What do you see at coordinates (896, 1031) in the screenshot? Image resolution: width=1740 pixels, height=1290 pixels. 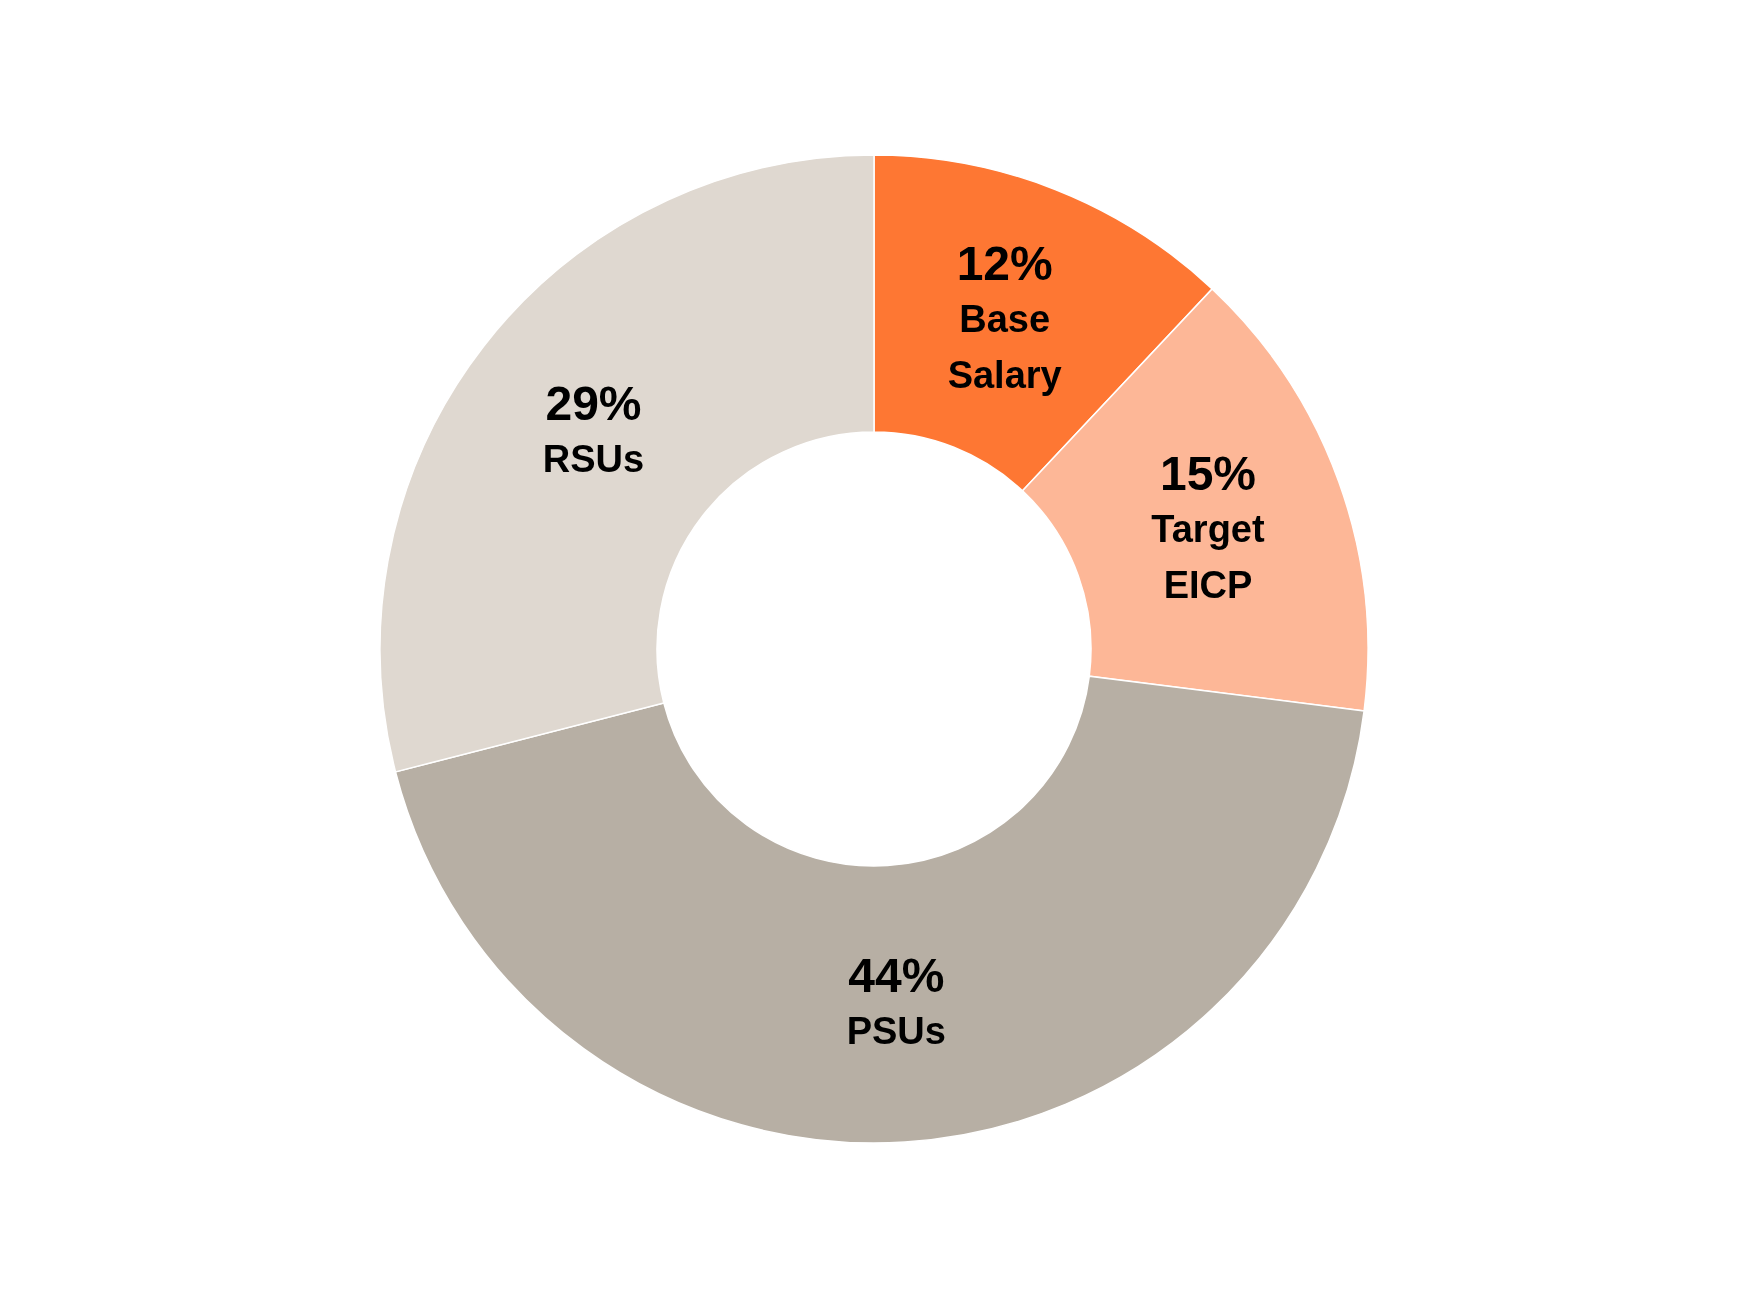 I see `slice-label: PSUs` at bounding box center [896, 1031].